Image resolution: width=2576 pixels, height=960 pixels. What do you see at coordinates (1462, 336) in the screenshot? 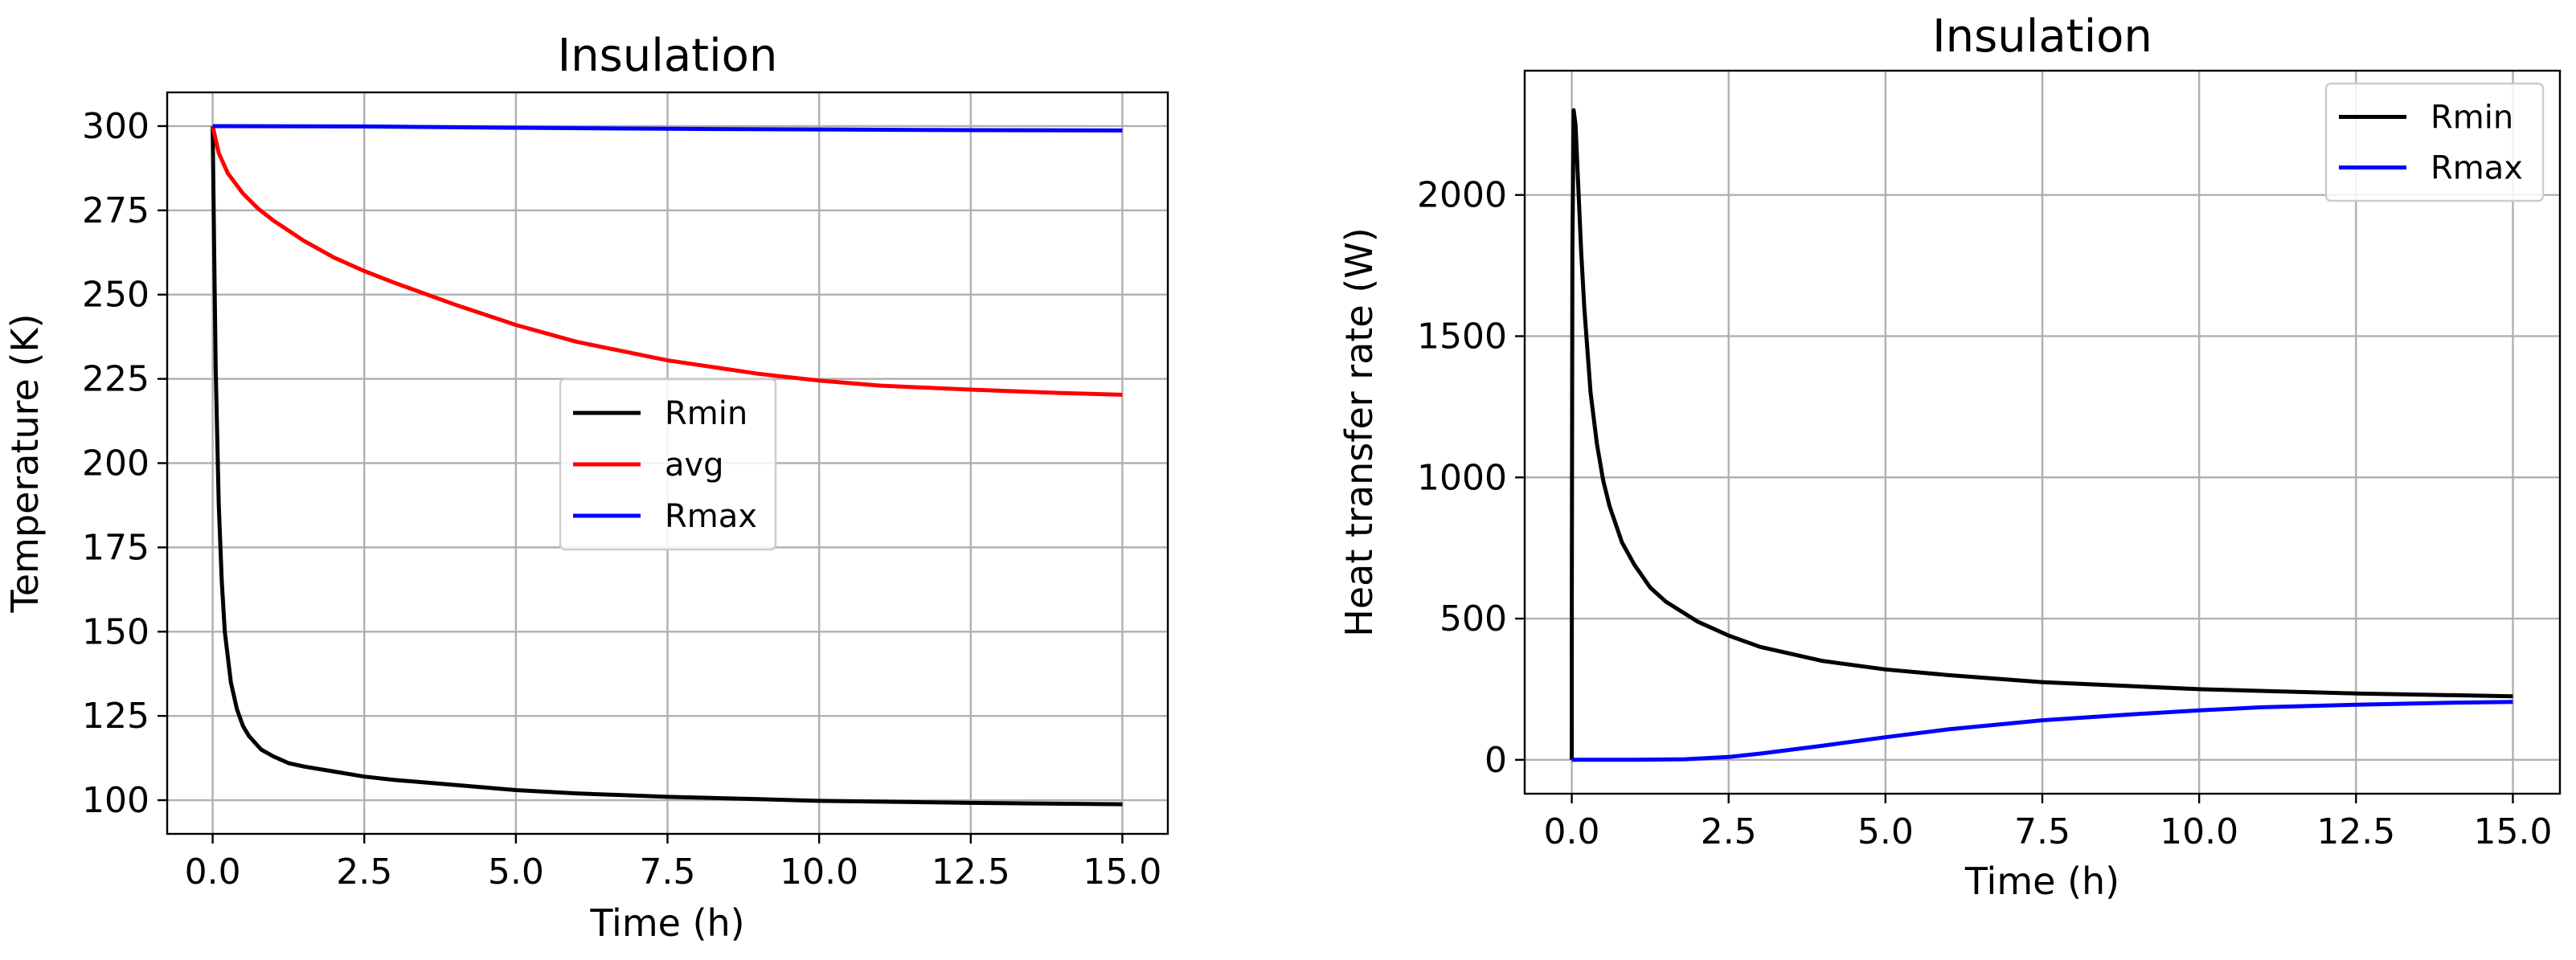
I see `y-tick-label: 1500` at bounding box center [1462, 336].